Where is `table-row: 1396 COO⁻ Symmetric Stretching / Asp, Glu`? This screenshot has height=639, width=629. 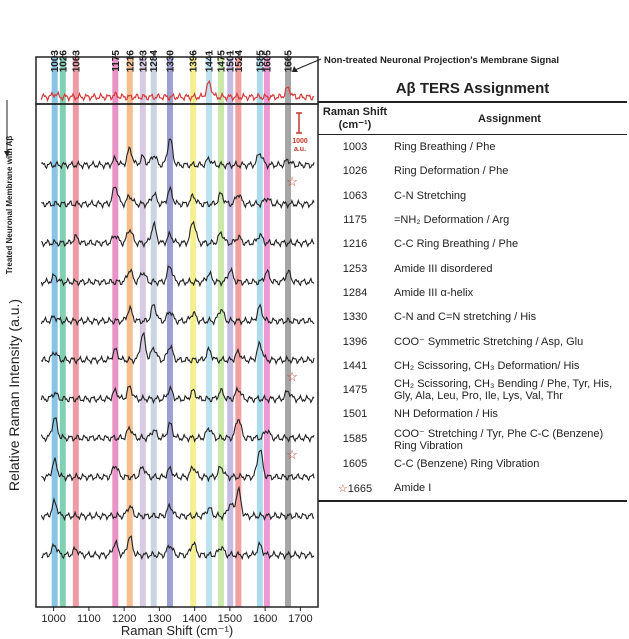 table-row: 1396 COO⁻ Symmetric Stretching / Asp, Glu is located at coordinates (472, 341).